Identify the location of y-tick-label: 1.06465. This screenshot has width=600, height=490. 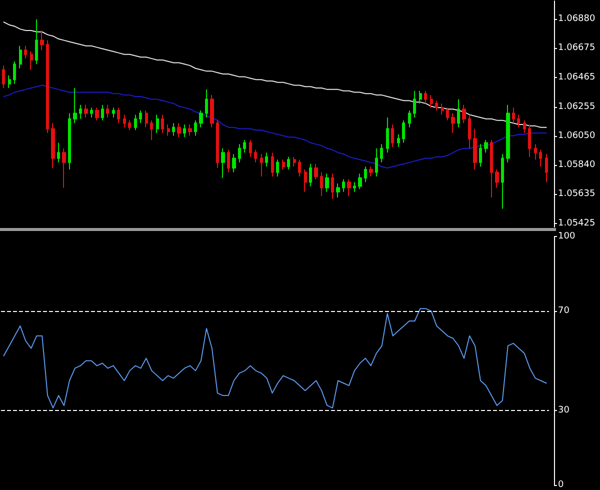
(577, 77).